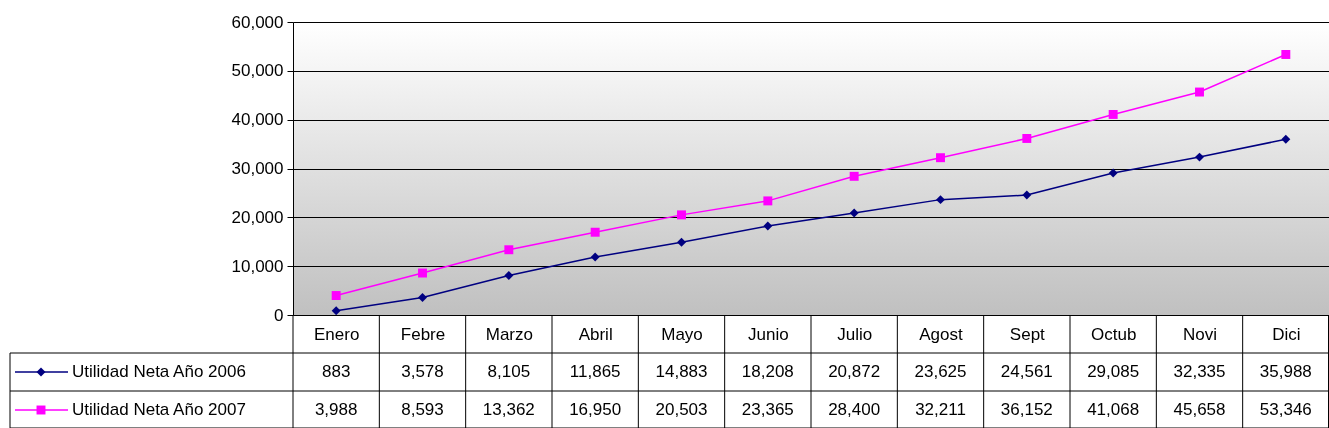  What do you see at coordinates (1026, 409) in the screenshot?
I see `data-label: 36,152` at bounding box center [1026, 409].